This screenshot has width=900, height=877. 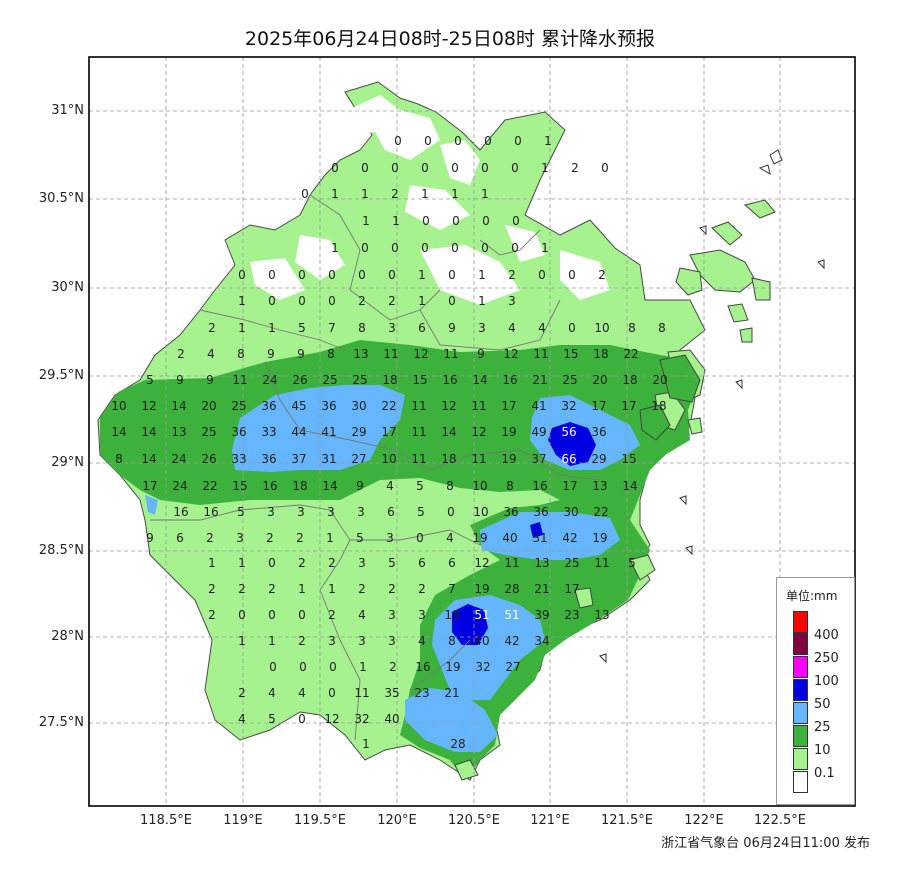 What do you see at coordinates (180, 538) in the screenshot?
I see `station-value: 6` at bounding box center [180, 538].